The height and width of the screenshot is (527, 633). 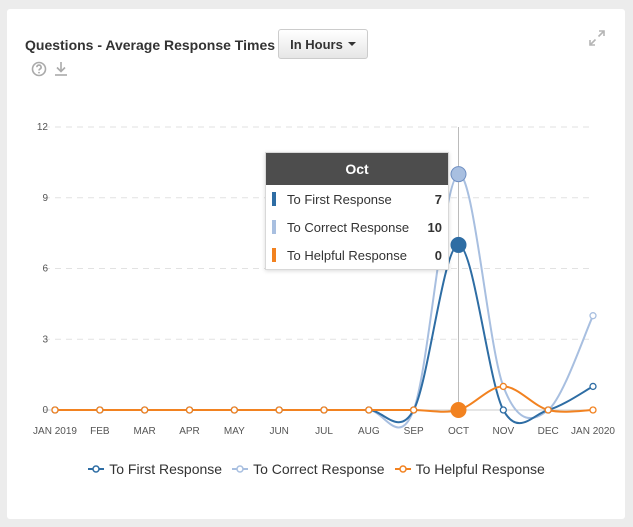 I want to click on x-tick-label: JUN, so click(x=278, y=431).